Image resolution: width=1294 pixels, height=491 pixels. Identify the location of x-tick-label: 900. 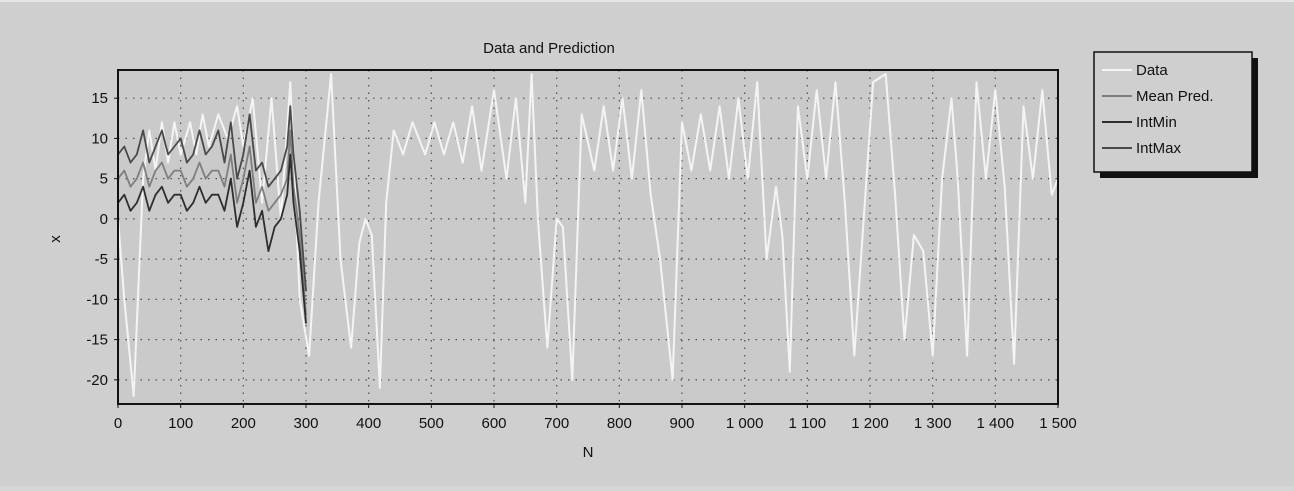
(681, 423).